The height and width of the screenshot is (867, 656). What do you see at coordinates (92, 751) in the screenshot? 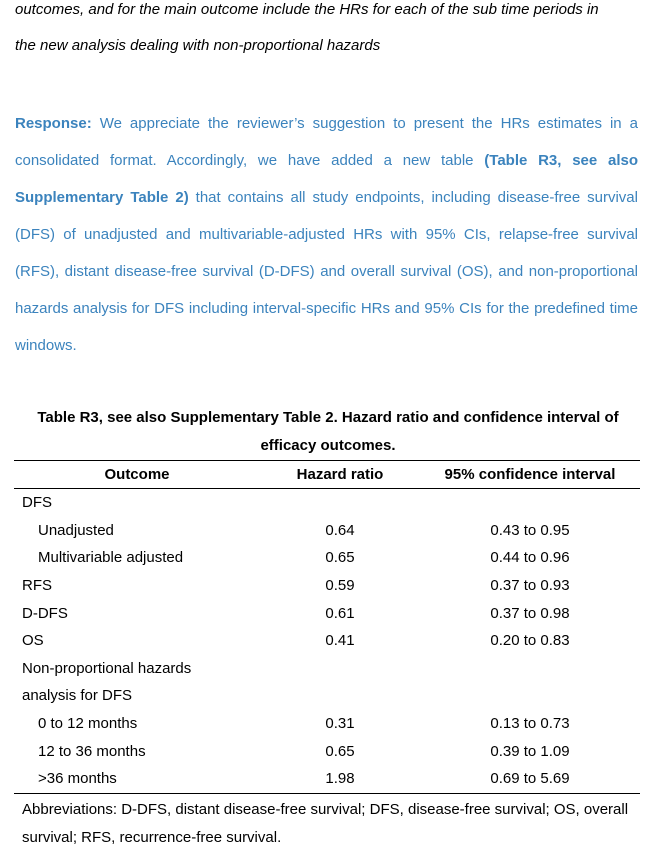
I see `row-outcome: 12 to 36 months` at bounding box center [92, 751].